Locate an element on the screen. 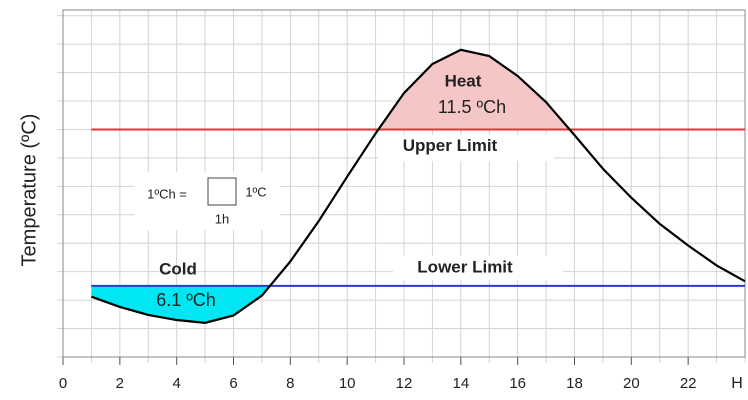  x-tick-label: 18 is located at coordinates (574, 383).